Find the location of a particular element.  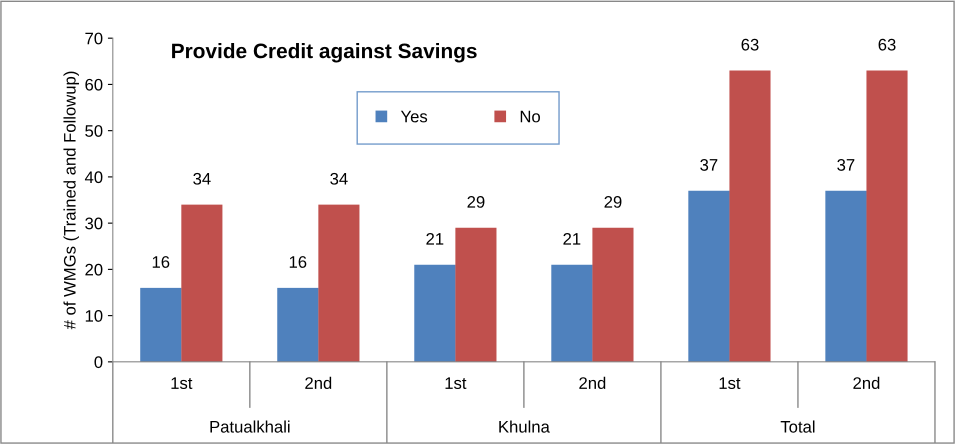

y-tick-label: 0 is located at coordinates (98, 362).